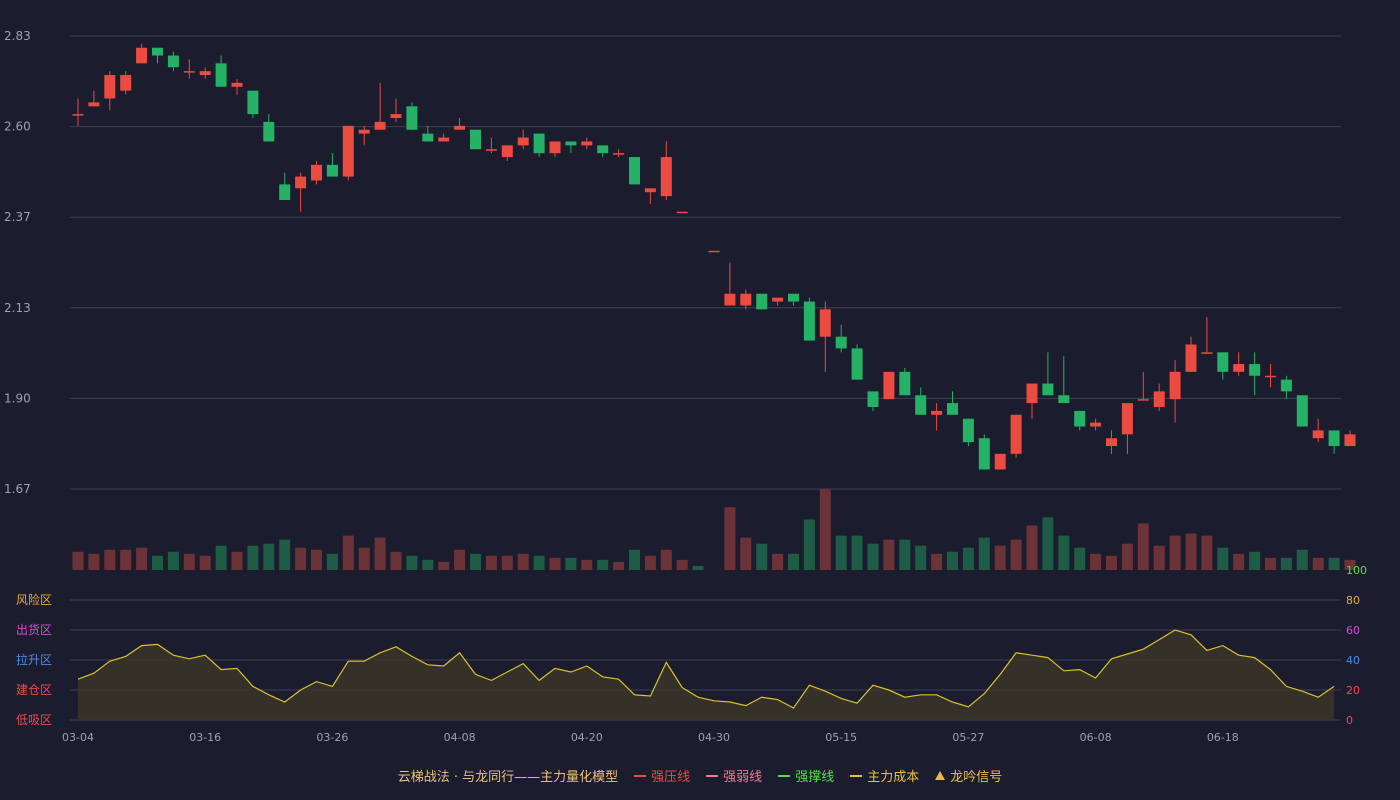  What do you see at coordinates (706, 669) in the screenshot?
I see `oscillator-line` at bounding box center [706, 669].